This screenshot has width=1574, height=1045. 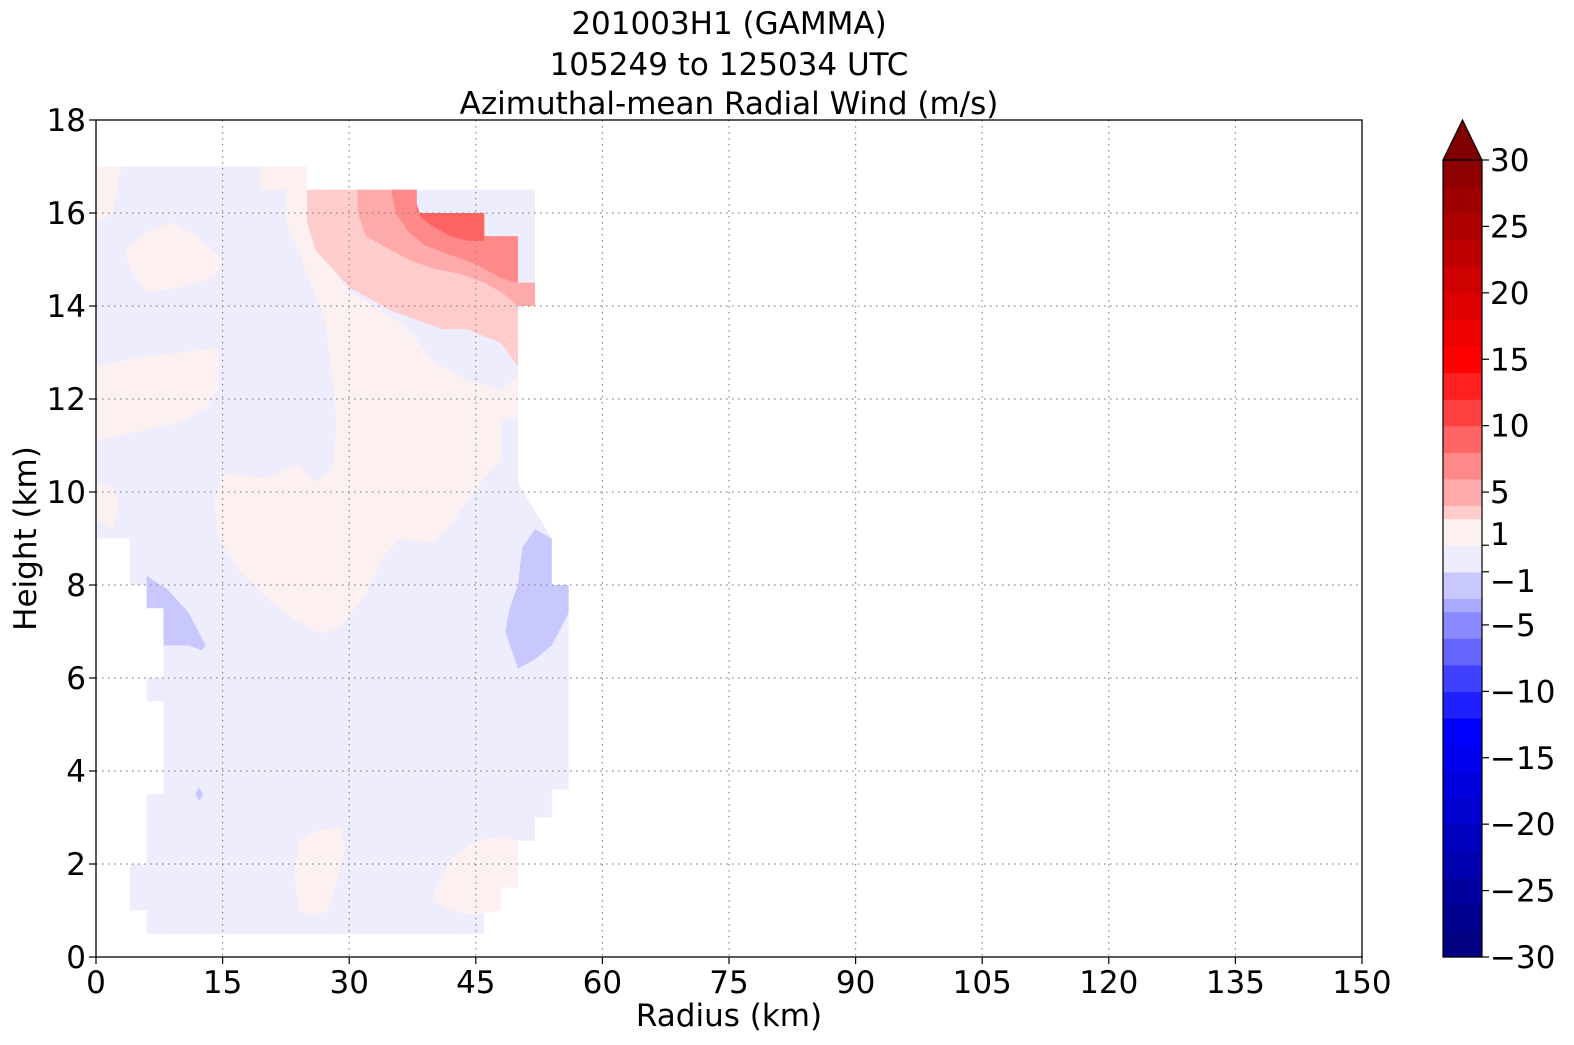 What do you see at coordinates (76, 865) in the screenshot?
I see `y-tick-label: 2` at bounding box center [76, 865].